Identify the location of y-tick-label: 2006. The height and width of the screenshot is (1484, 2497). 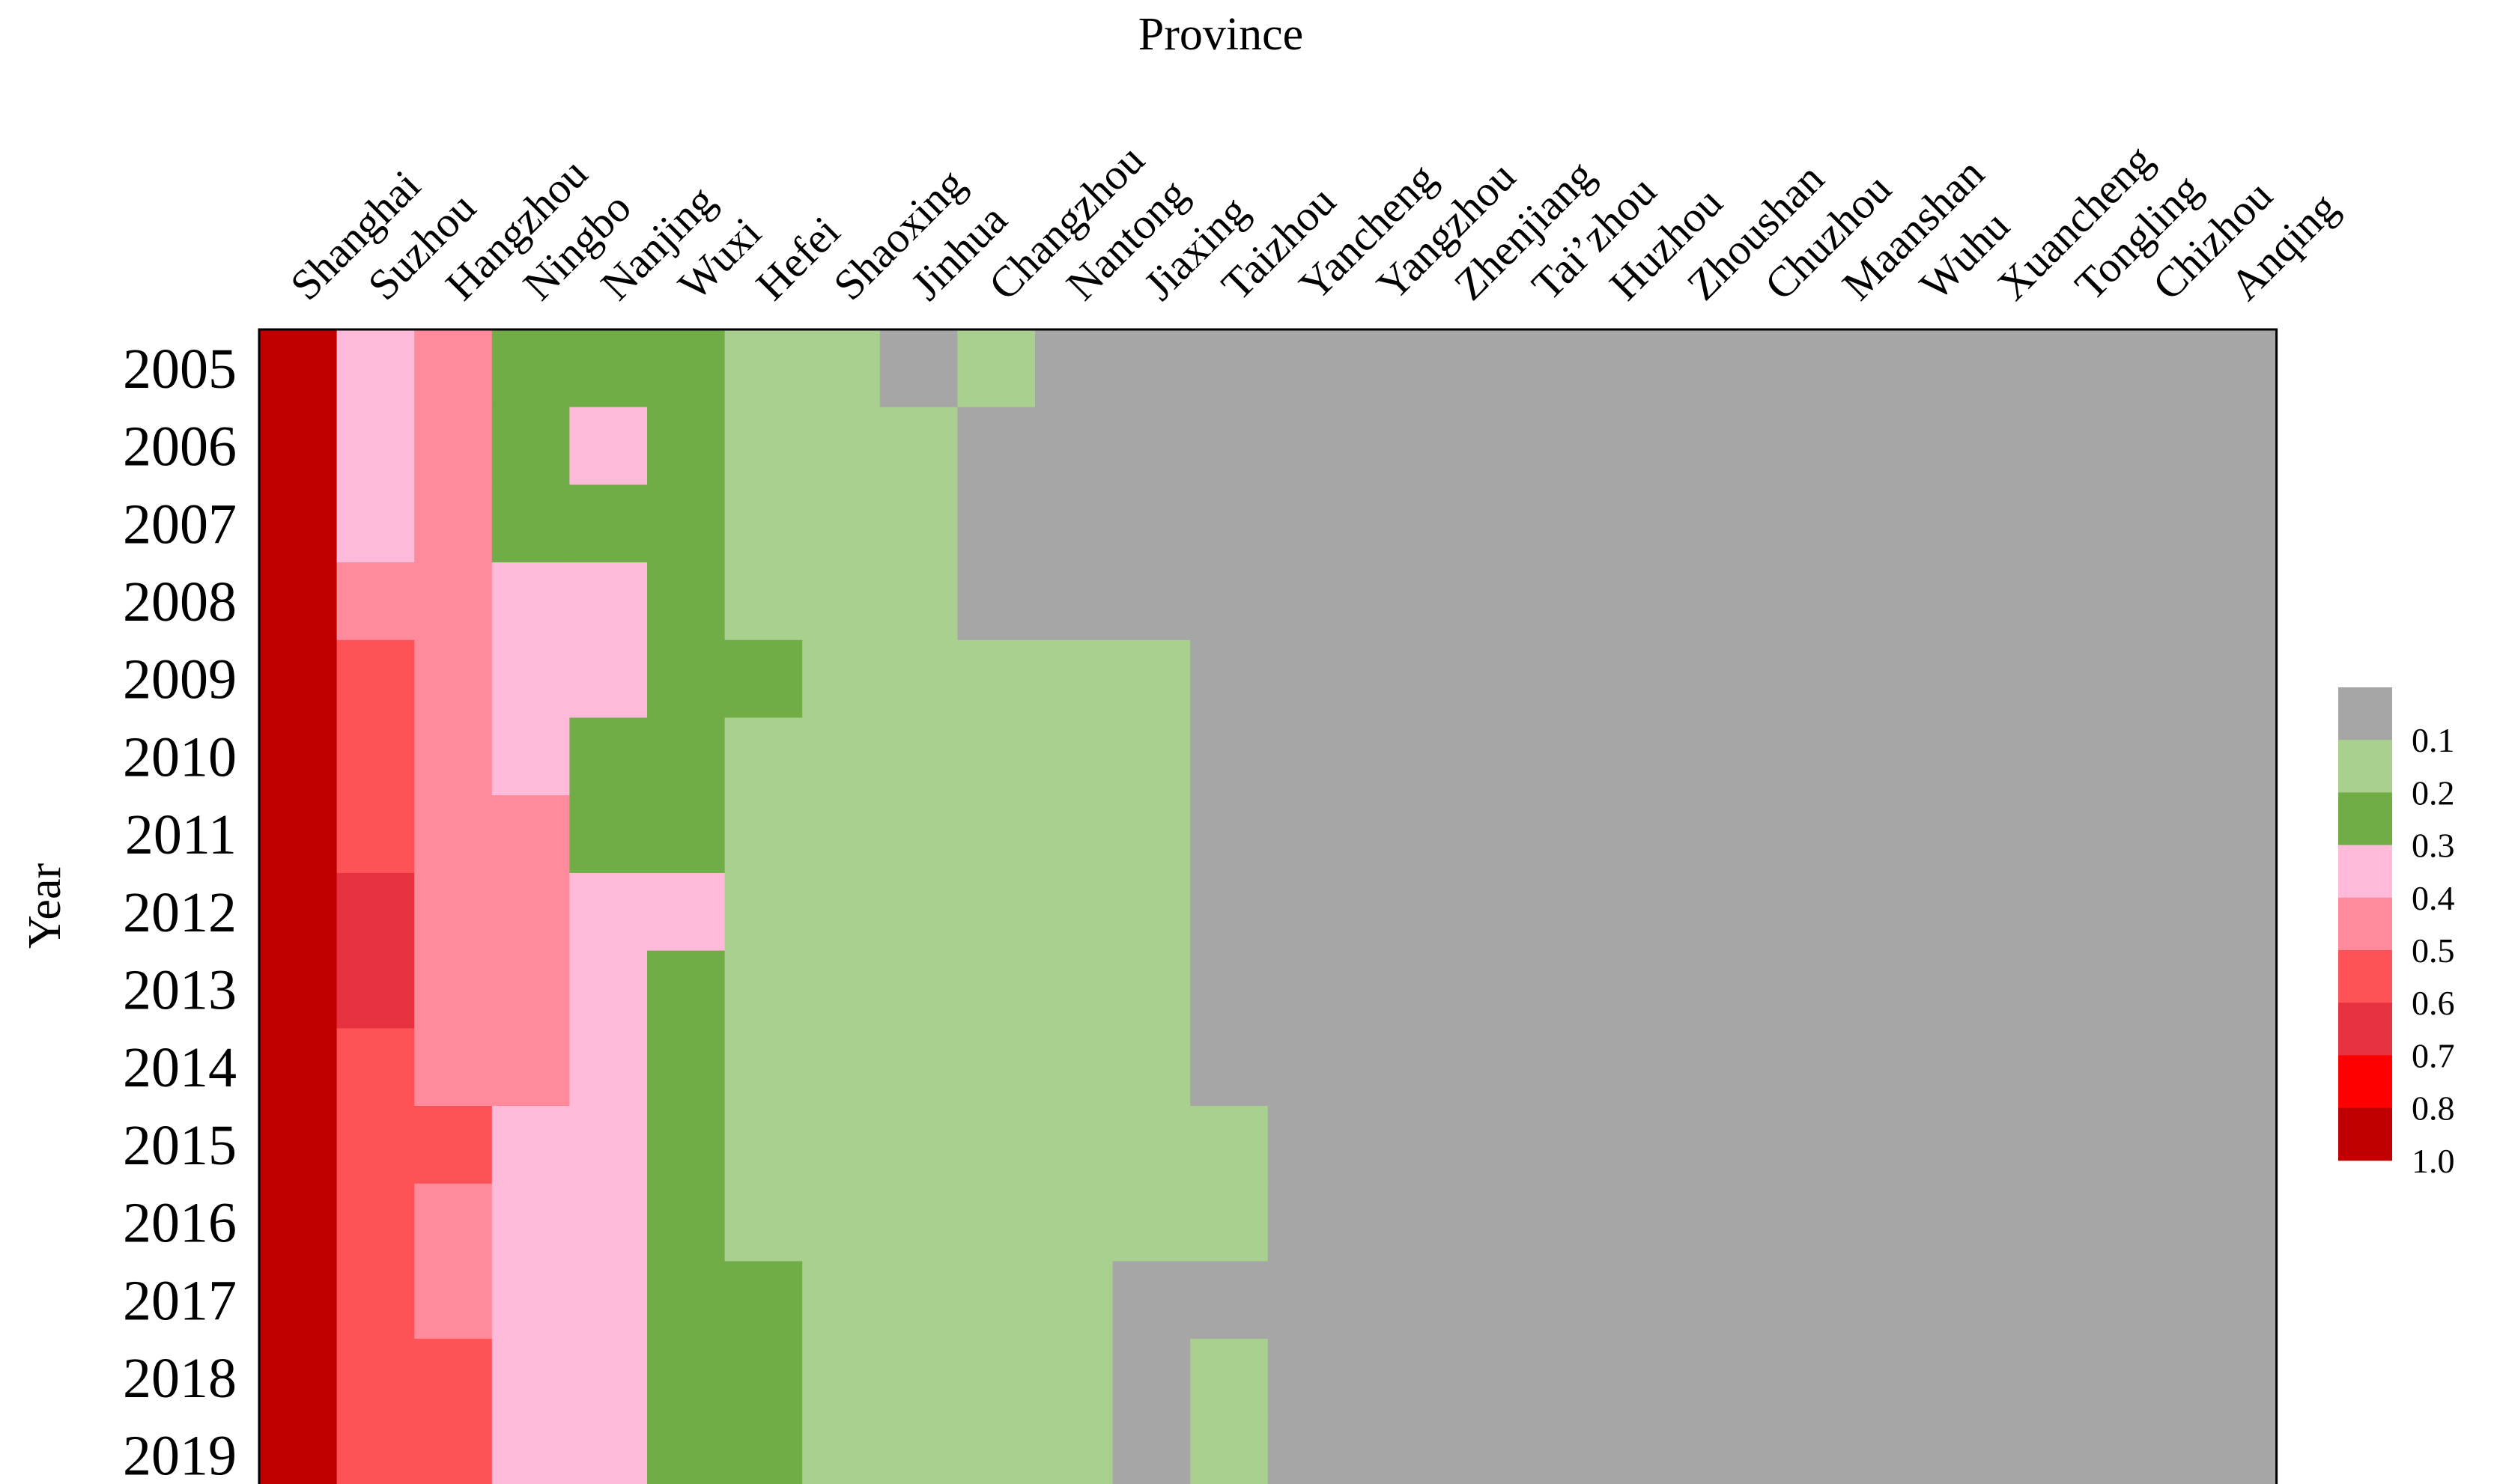
(180, 447).